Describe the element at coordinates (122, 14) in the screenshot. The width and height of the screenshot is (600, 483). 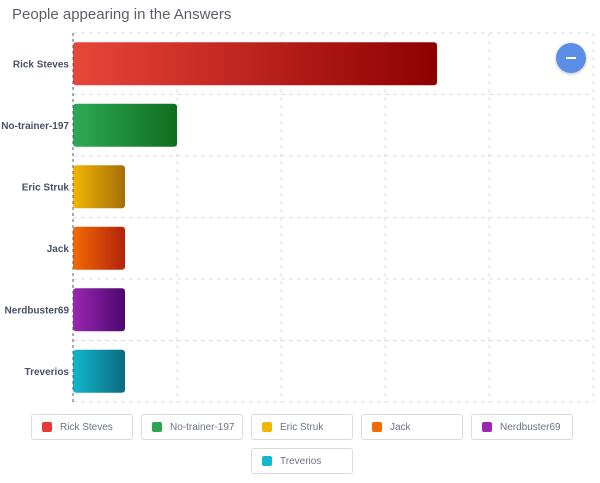
I see `chart-title: People appearing in the Answers` at that location.